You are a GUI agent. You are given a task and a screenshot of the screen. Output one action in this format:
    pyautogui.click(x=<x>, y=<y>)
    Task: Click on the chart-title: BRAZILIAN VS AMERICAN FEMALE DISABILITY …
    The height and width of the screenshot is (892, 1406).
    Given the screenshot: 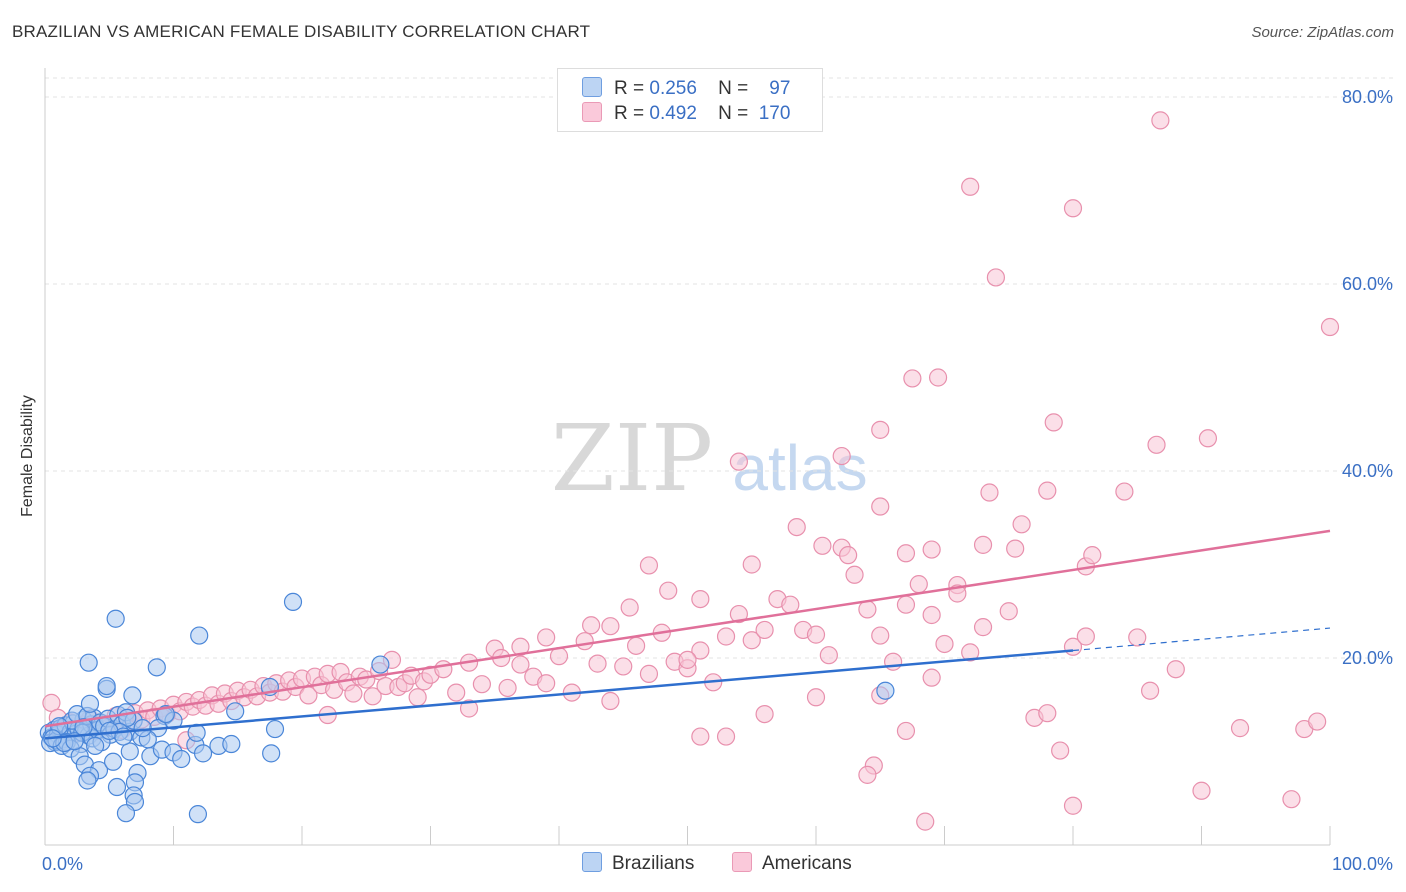 What is the action you would take?
    pyautogui.click(x=301, y=31)
    